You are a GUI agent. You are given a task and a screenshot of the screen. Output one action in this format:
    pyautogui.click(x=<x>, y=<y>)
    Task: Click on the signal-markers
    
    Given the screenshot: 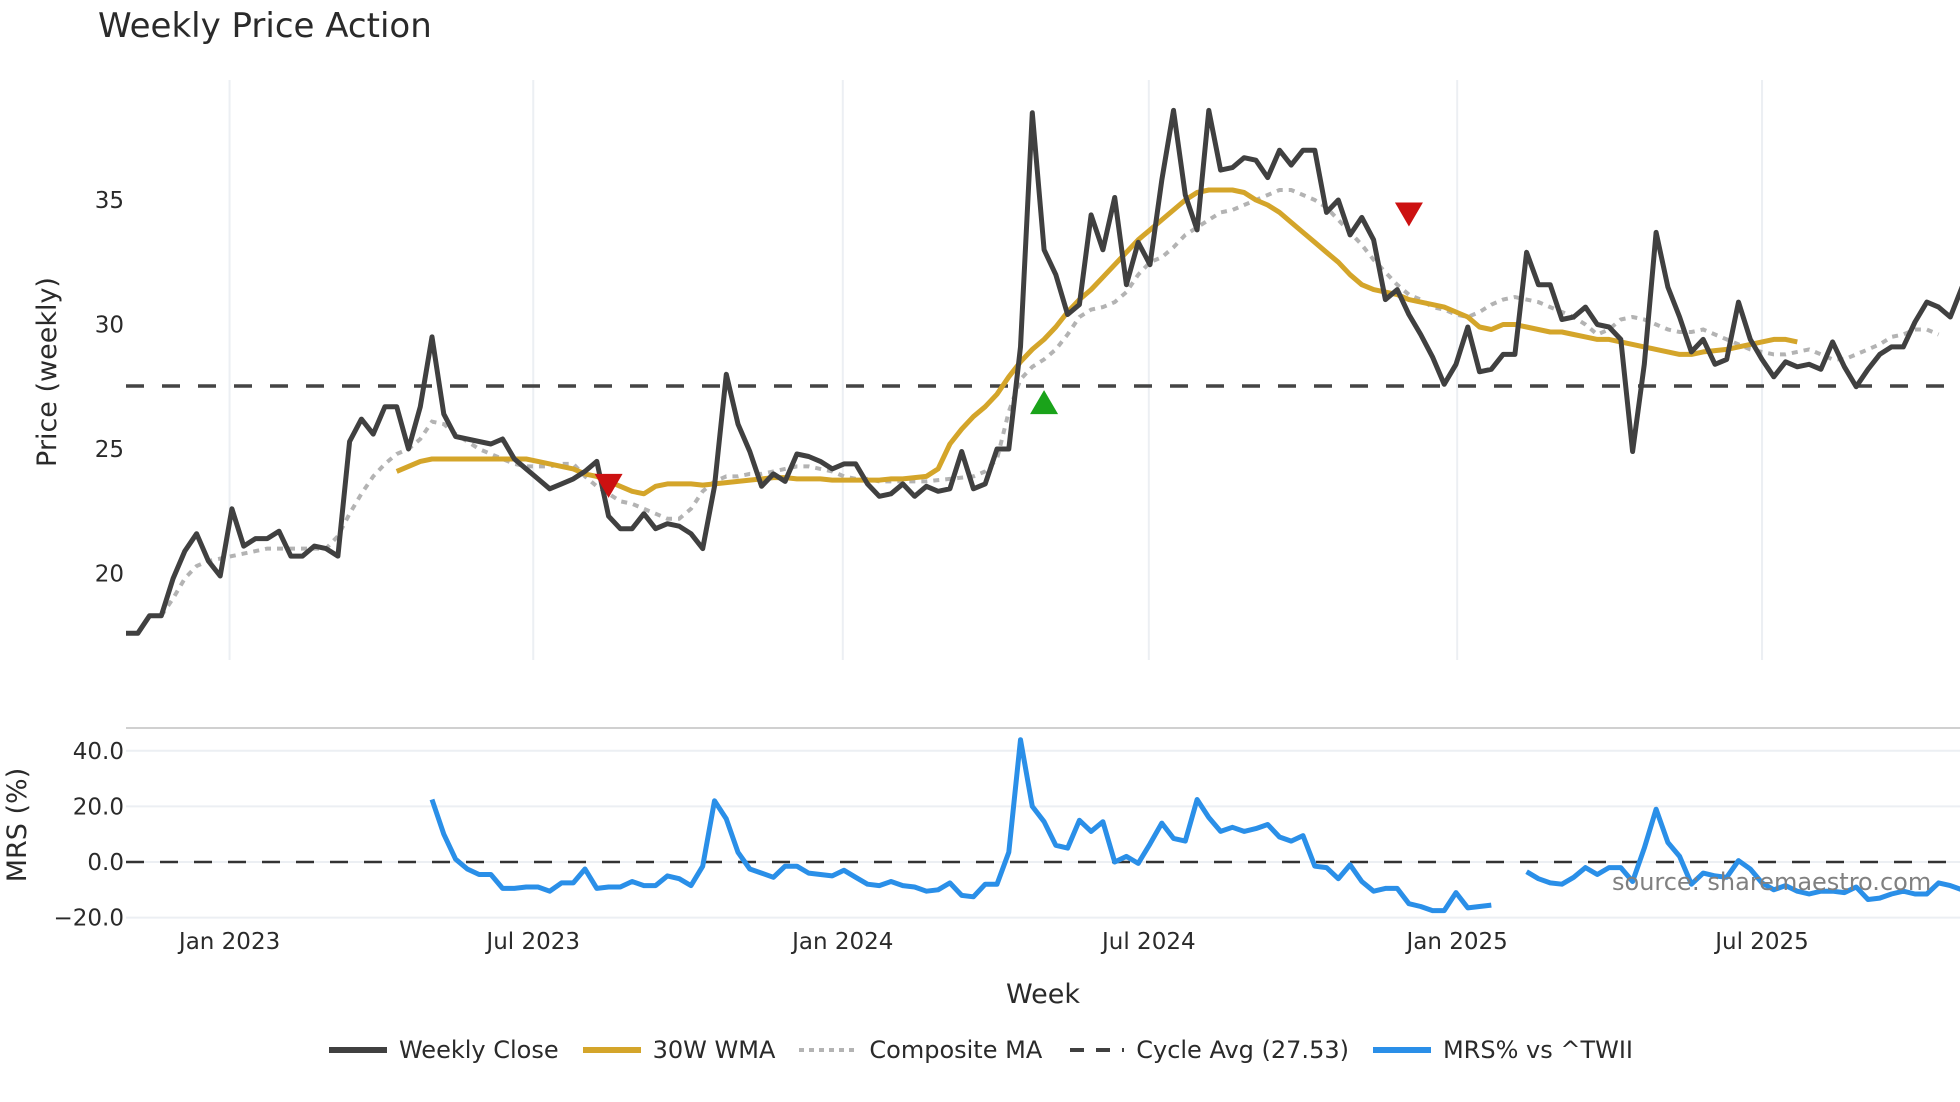 What is the action you would take?
    pyautogui.click(x=1008, y=350)
    